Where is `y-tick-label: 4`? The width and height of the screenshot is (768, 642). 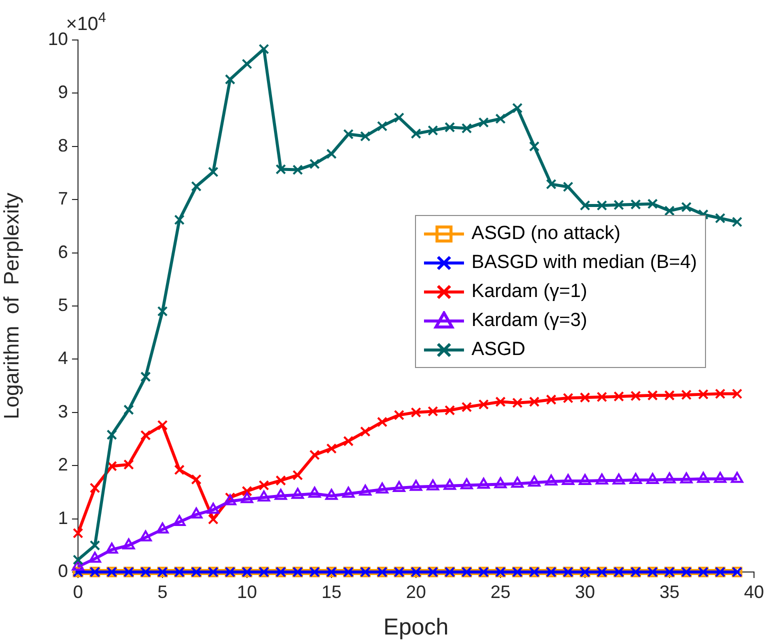 y-tick-label: 4 is located at coordinates (63, 358).